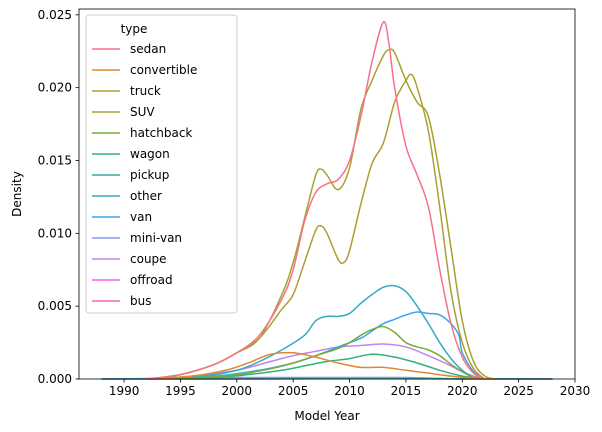  Describe the element at coordinates (141, 217) in the screenshot. I see `legend-label-van: van` at that location.